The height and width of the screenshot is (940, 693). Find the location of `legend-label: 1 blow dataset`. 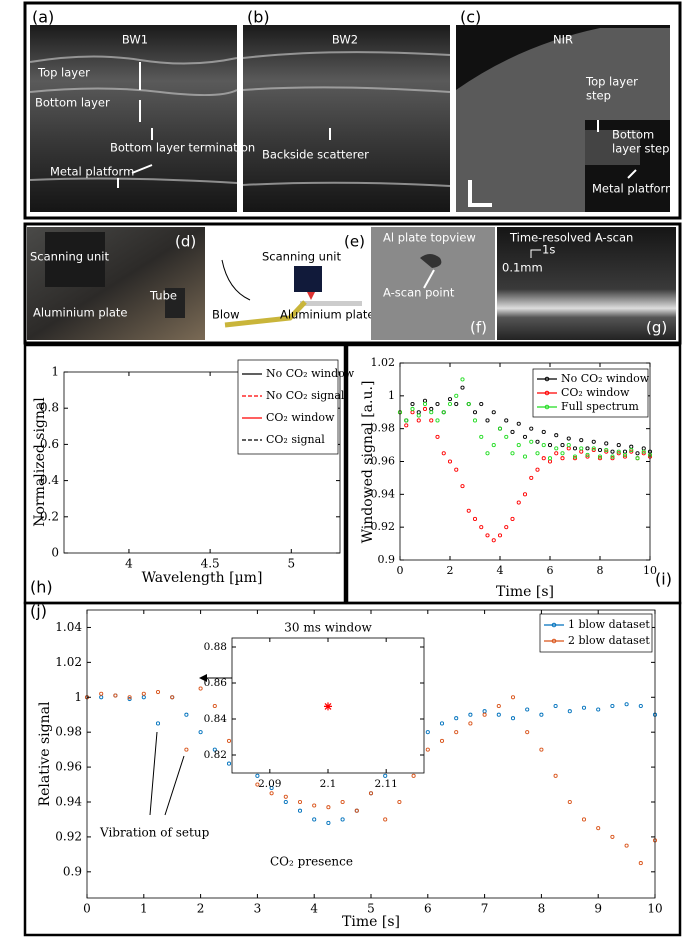

legend-label: 1 blow dataset is located at coordinates (609, 624).